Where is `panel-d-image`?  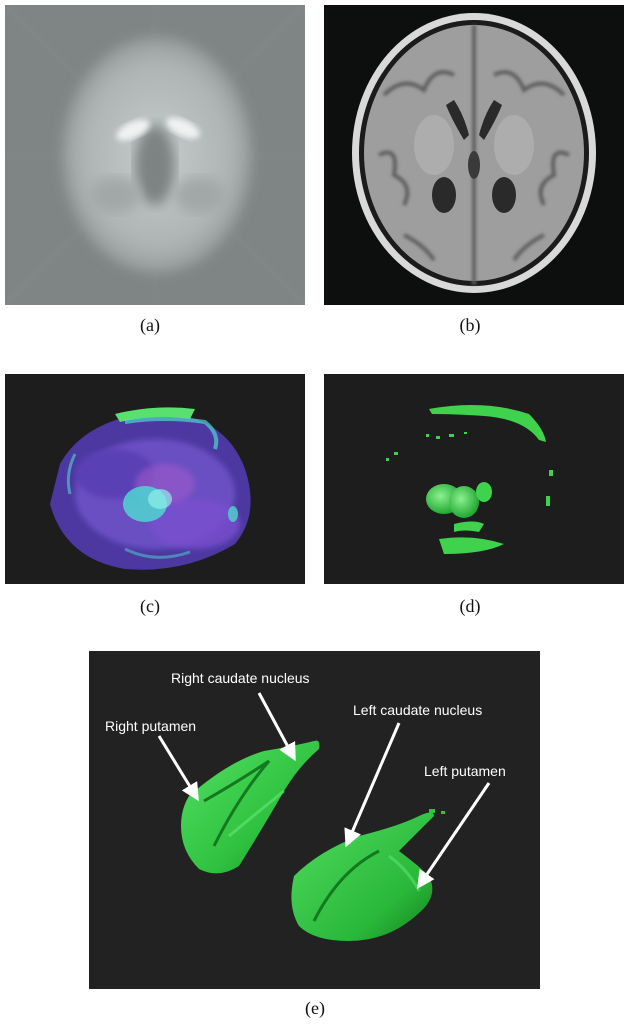 panel-d-image is located at coordinates (474, 479).